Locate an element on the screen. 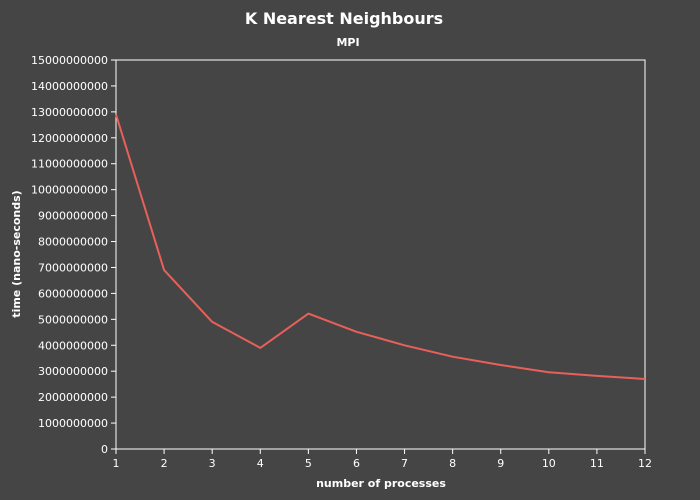 The image size is (700, 500). x-tick-label: 2 is located at coordinates (164, 463).